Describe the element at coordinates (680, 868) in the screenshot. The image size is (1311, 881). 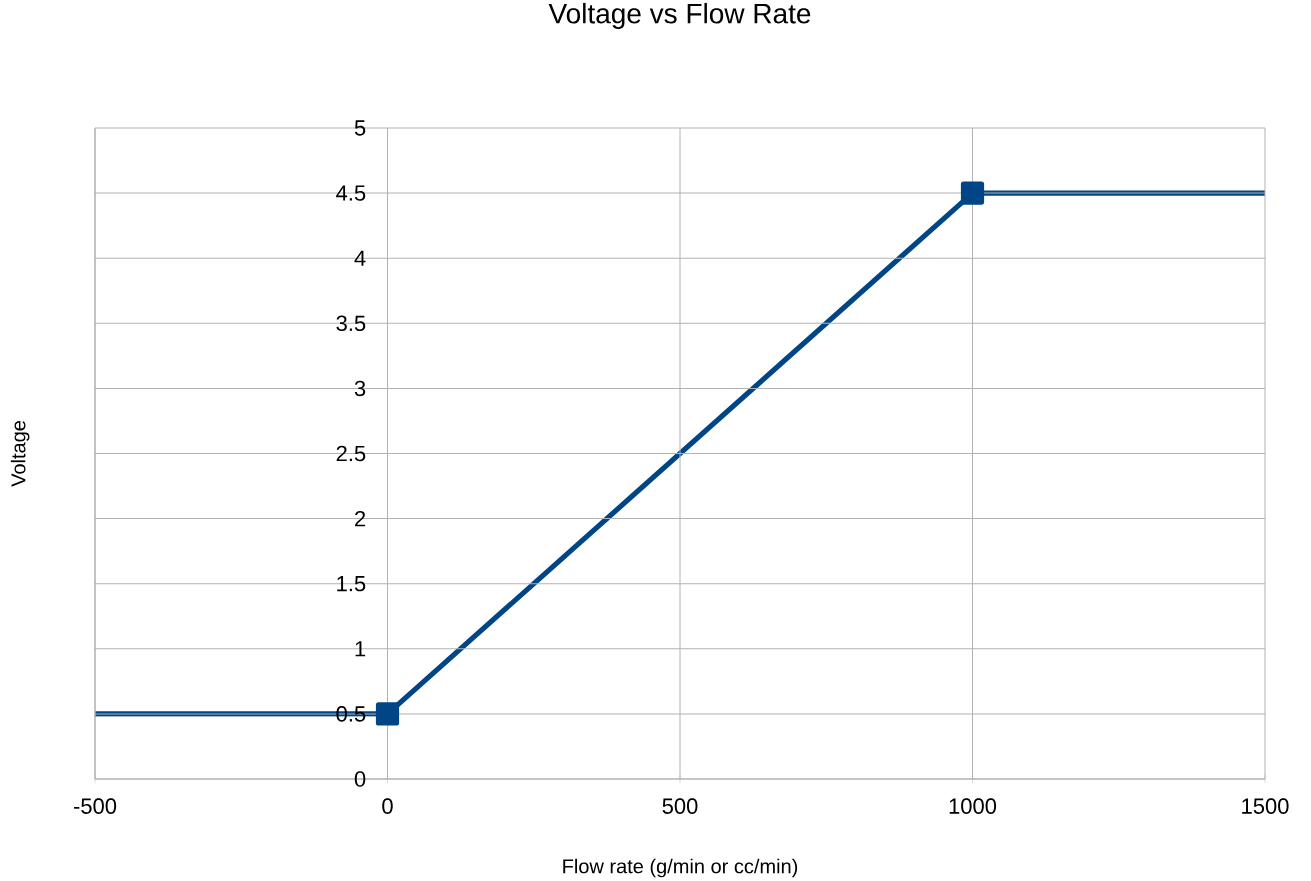
I see `x-axis-title: Flow rate (g/min or cc/min)` at that location.